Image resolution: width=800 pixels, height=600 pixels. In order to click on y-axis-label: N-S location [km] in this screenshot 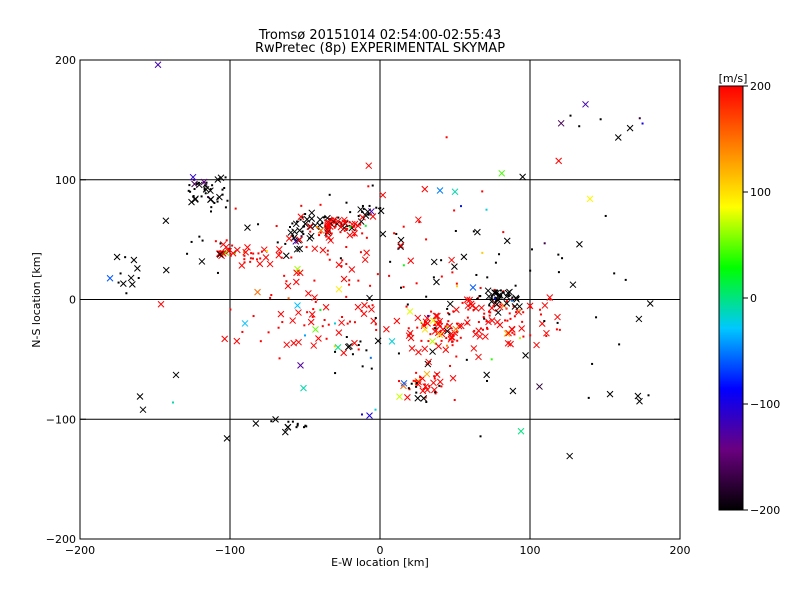, I will do `click(36, 300)`.